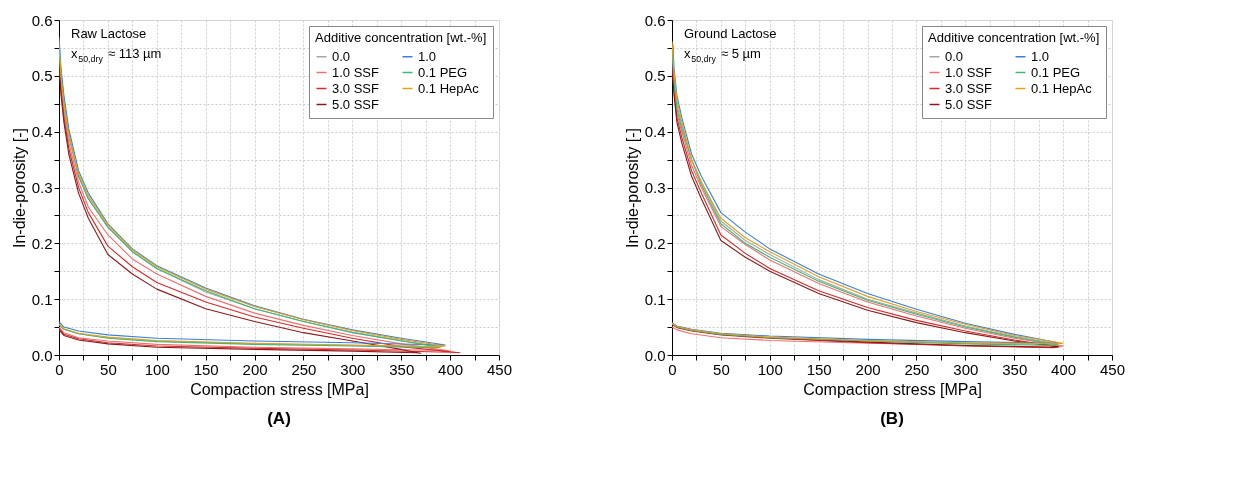  Describe the element at coordinates (892, 418) in the screenshot. I see `text: (B)` at that location.